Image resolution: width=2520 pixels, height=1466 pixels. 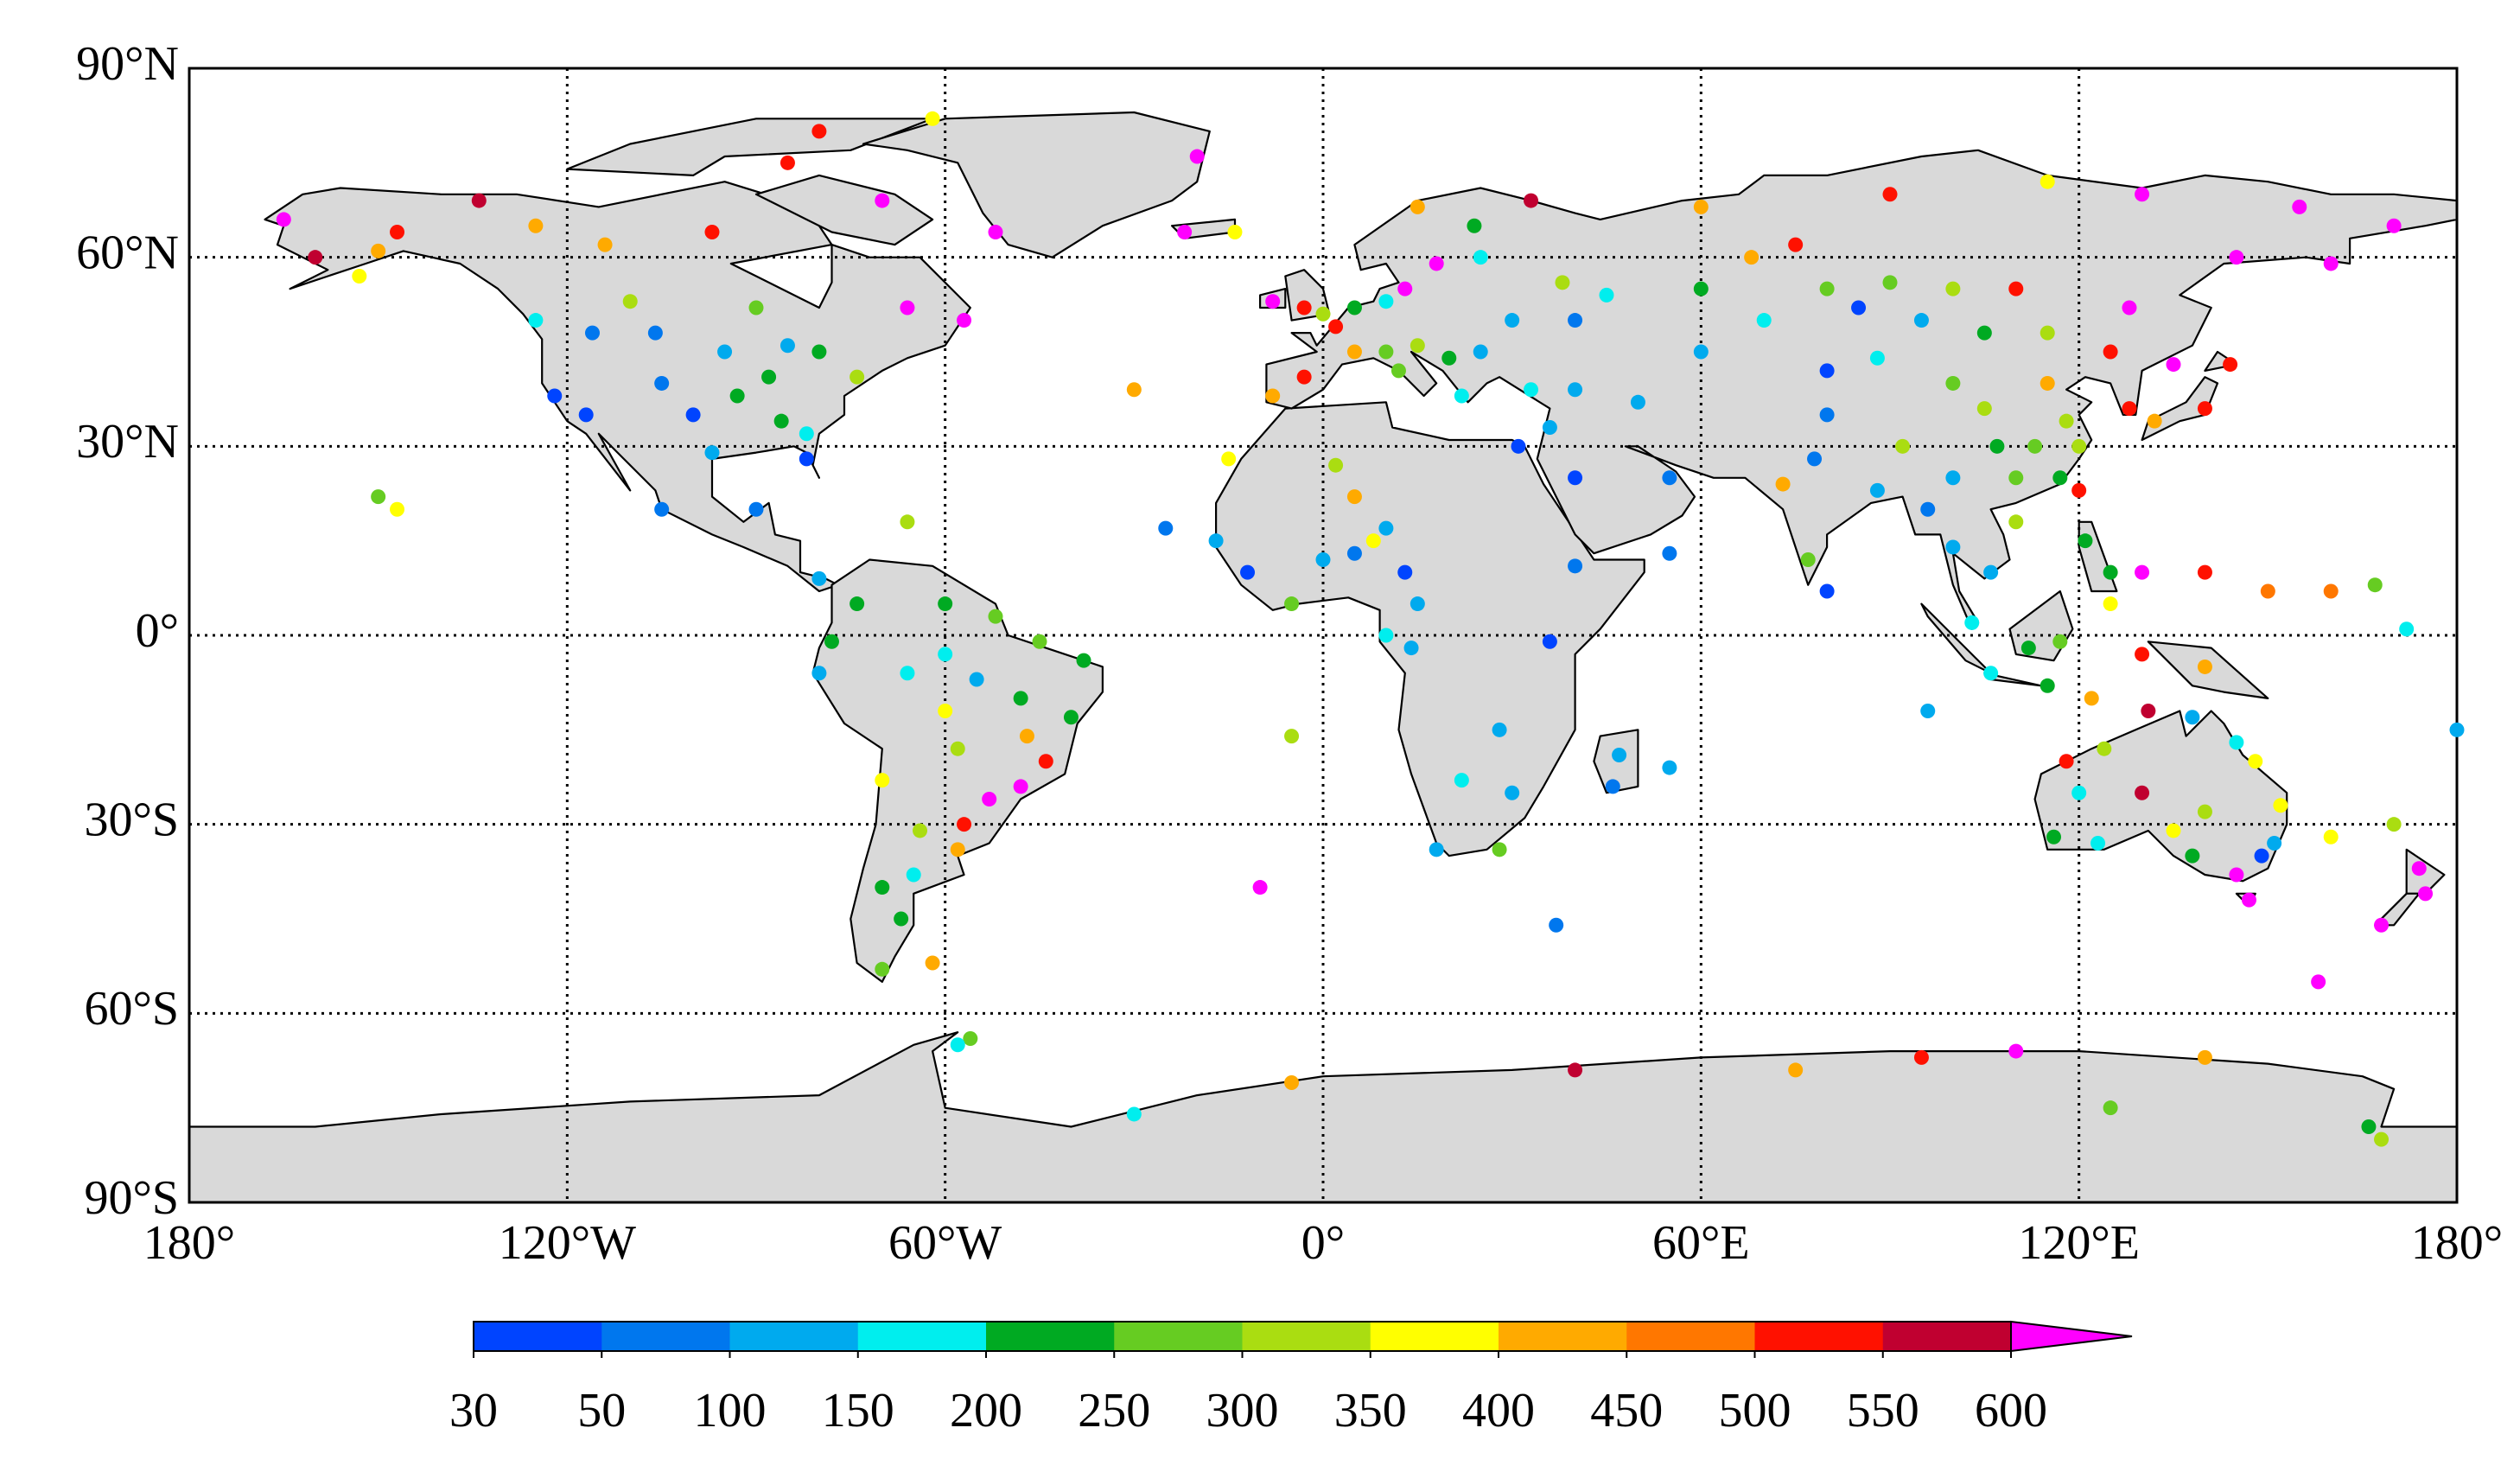 What do you see at coordinates (158, 631) in the screenshot?
I see `y-tick-label: 0°` at bounding box center [158, 631].